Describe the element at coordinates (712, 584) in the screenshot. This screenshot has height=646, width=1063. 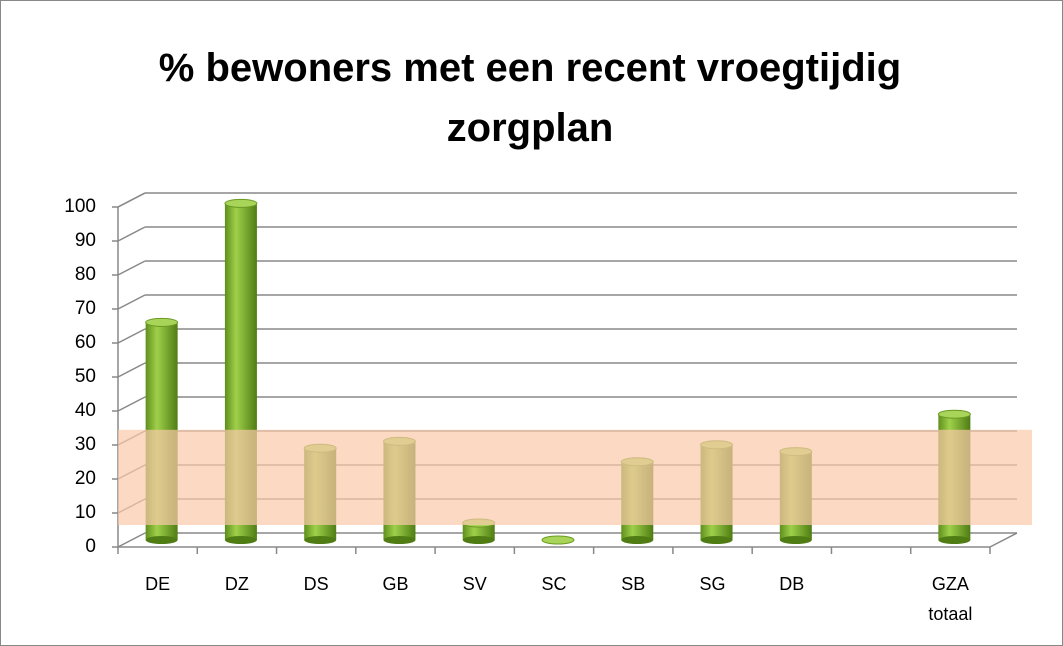
I see `x-tick-label: SG` at that location.